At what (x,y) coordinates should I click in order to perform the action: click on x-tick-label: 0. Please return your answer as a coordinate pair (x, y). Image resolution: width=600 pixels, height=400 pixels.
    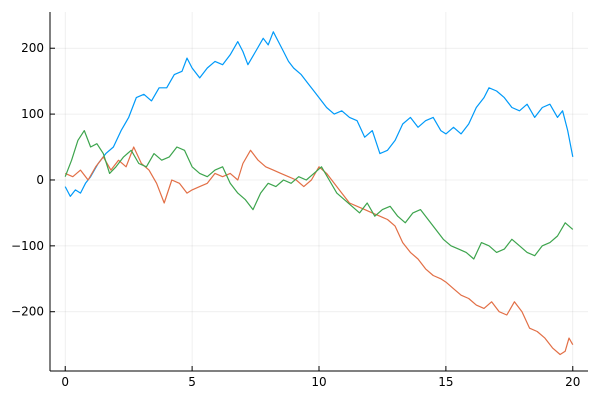
    Looking at the image, I should click on (65, 382).